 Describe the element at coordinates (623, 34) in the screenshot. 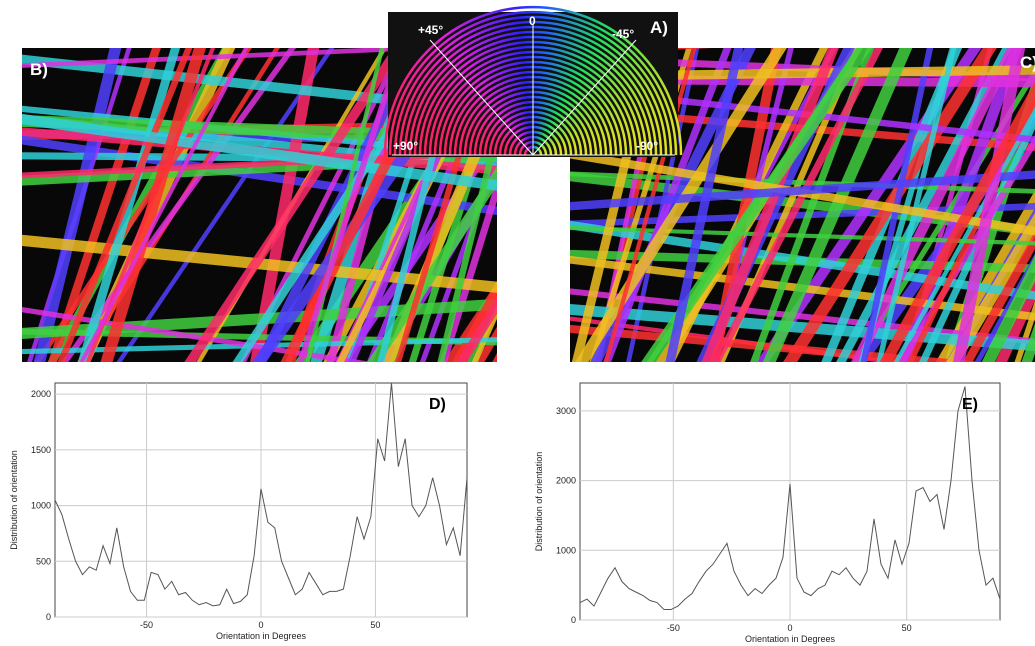

I see `angle-label: -45°` at that location.